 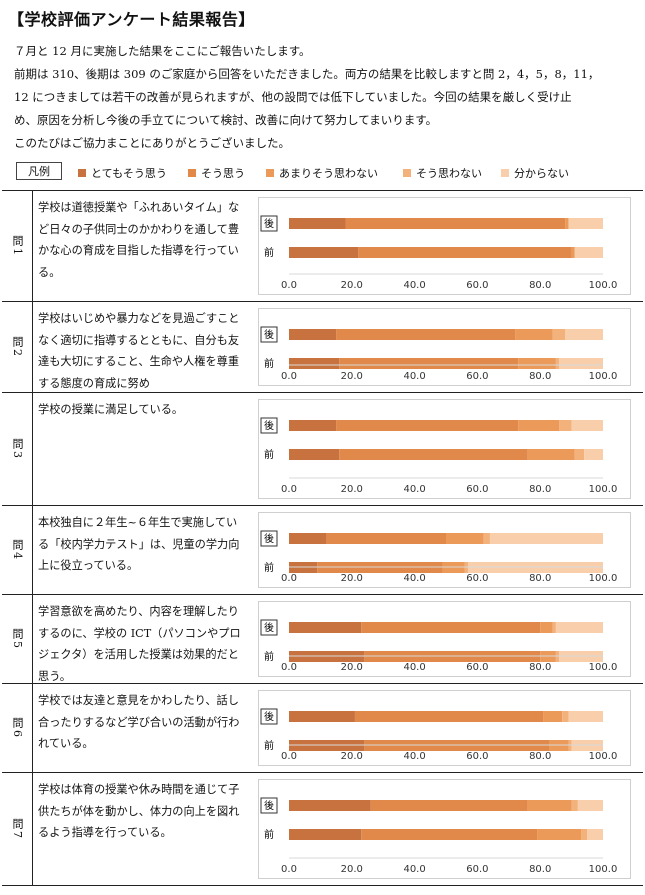 What do you see at coordinates (17, 449) in the screenshot?
I see `question-number-cell: 問3` at bounding box center [17, 449].